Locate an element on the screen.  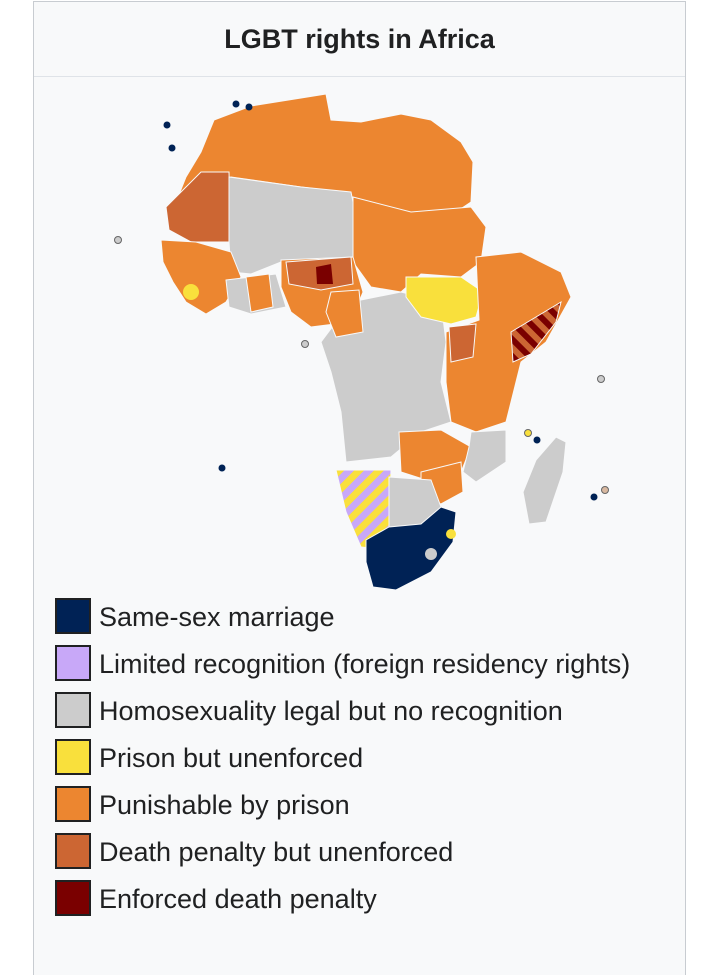
legend-item-death-enforced: Enforced death penalty is located at coordinates (365, 899).